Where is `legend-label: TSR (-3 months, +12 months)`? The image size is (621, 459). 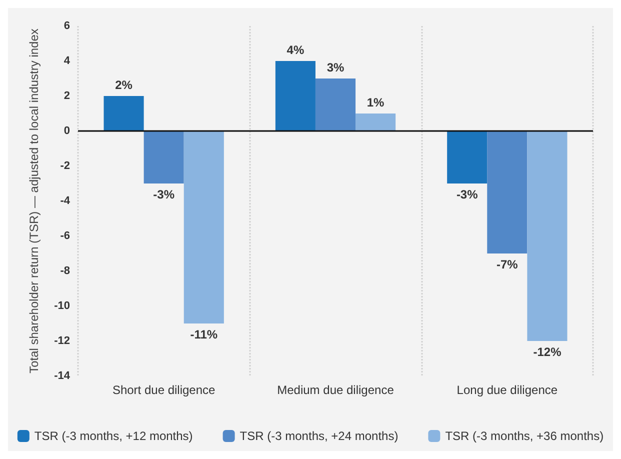 legend-label: TSR (-3 months, +12 months) is located at coordinates (113, 436).